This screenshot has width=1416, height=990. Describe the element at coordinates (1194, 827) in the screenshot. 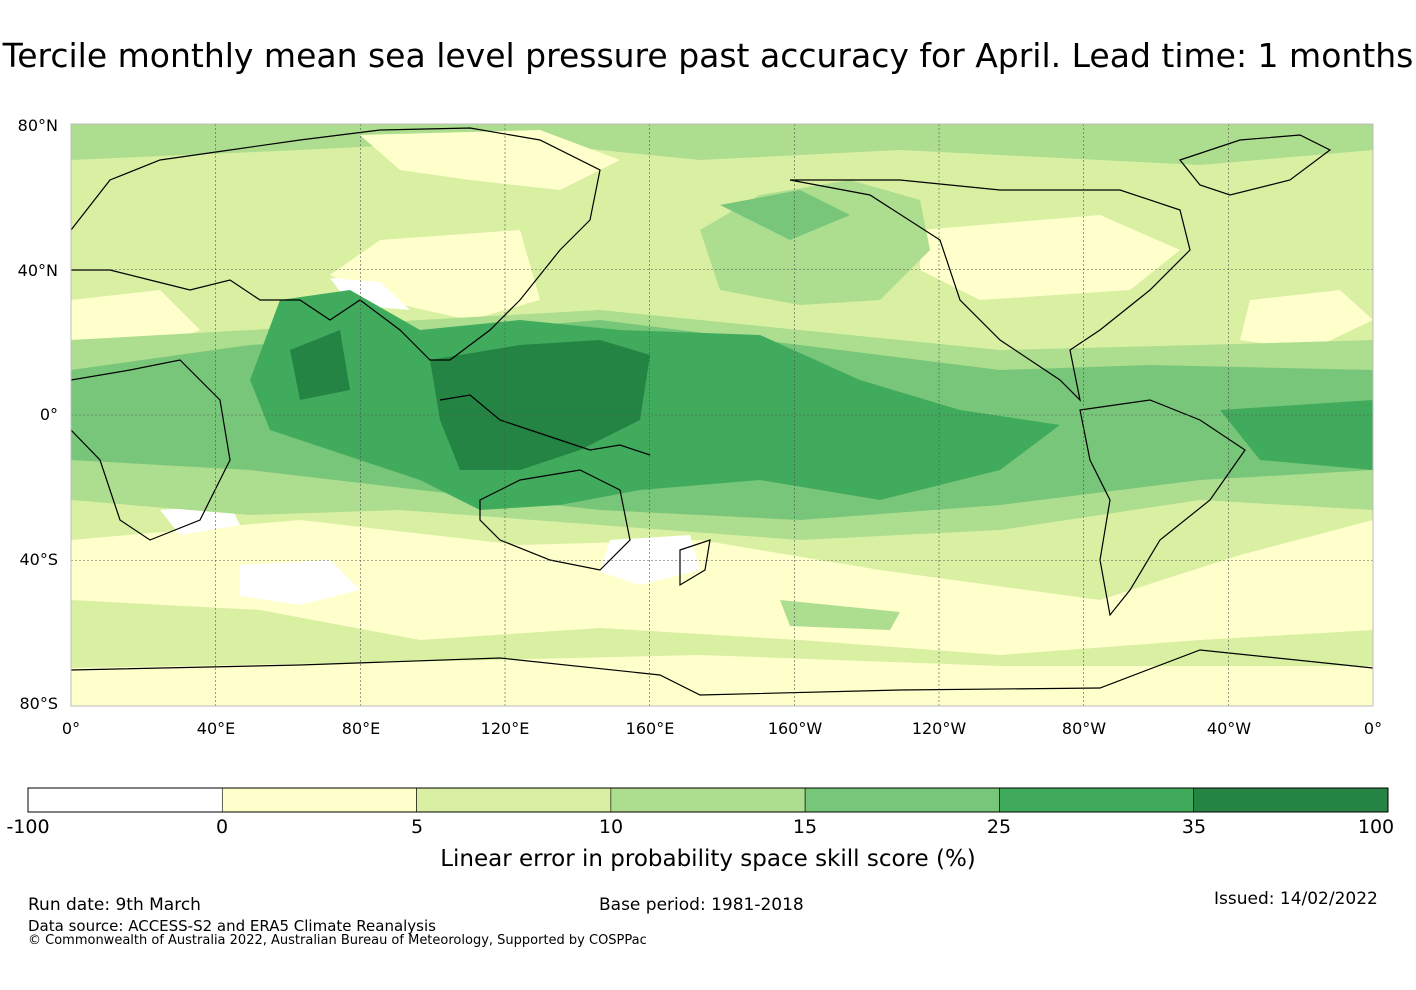

I see `colorbar-tick: 35` at that location.